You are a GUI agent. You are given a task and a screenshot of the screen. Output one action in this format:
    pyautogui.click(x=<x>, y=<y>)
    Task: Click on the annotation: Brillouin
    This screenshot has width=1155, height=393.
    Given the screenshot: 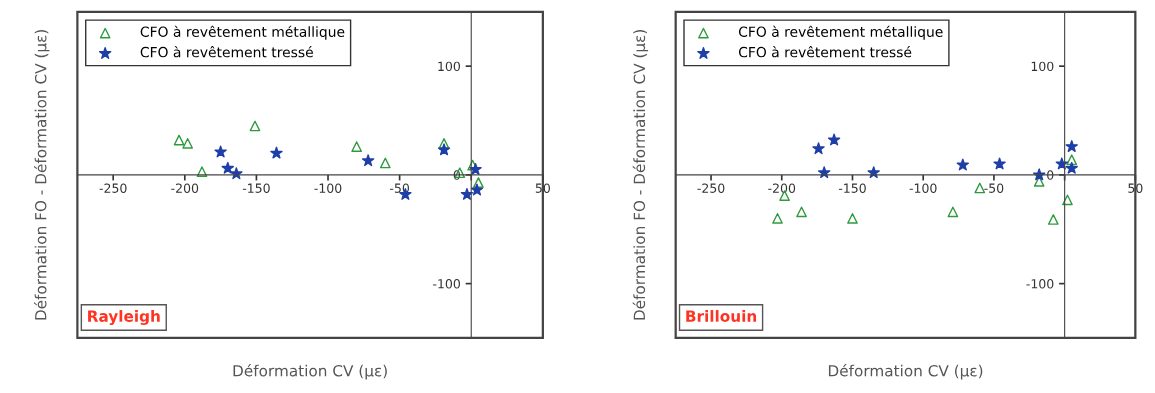 What is the action you would take?
    pyautogui.click(x=721, y=316)
    